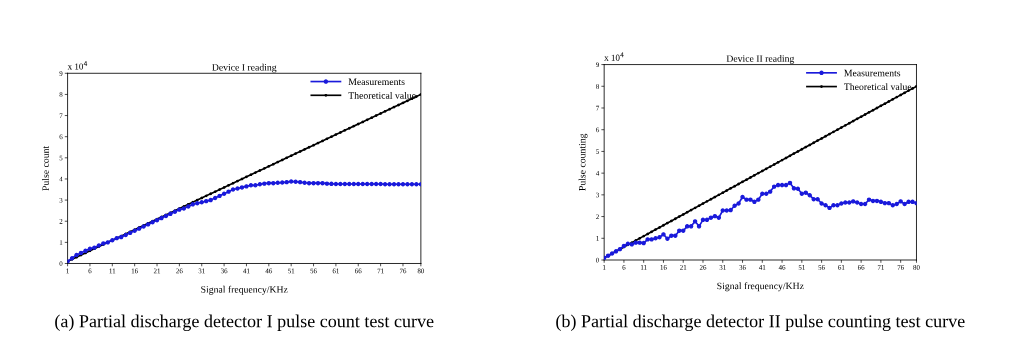  What do you see at coordinates (583, 162) in the screenshot?
I see `y-axis-title: Pulse counting` at bounding box center [583, 162].